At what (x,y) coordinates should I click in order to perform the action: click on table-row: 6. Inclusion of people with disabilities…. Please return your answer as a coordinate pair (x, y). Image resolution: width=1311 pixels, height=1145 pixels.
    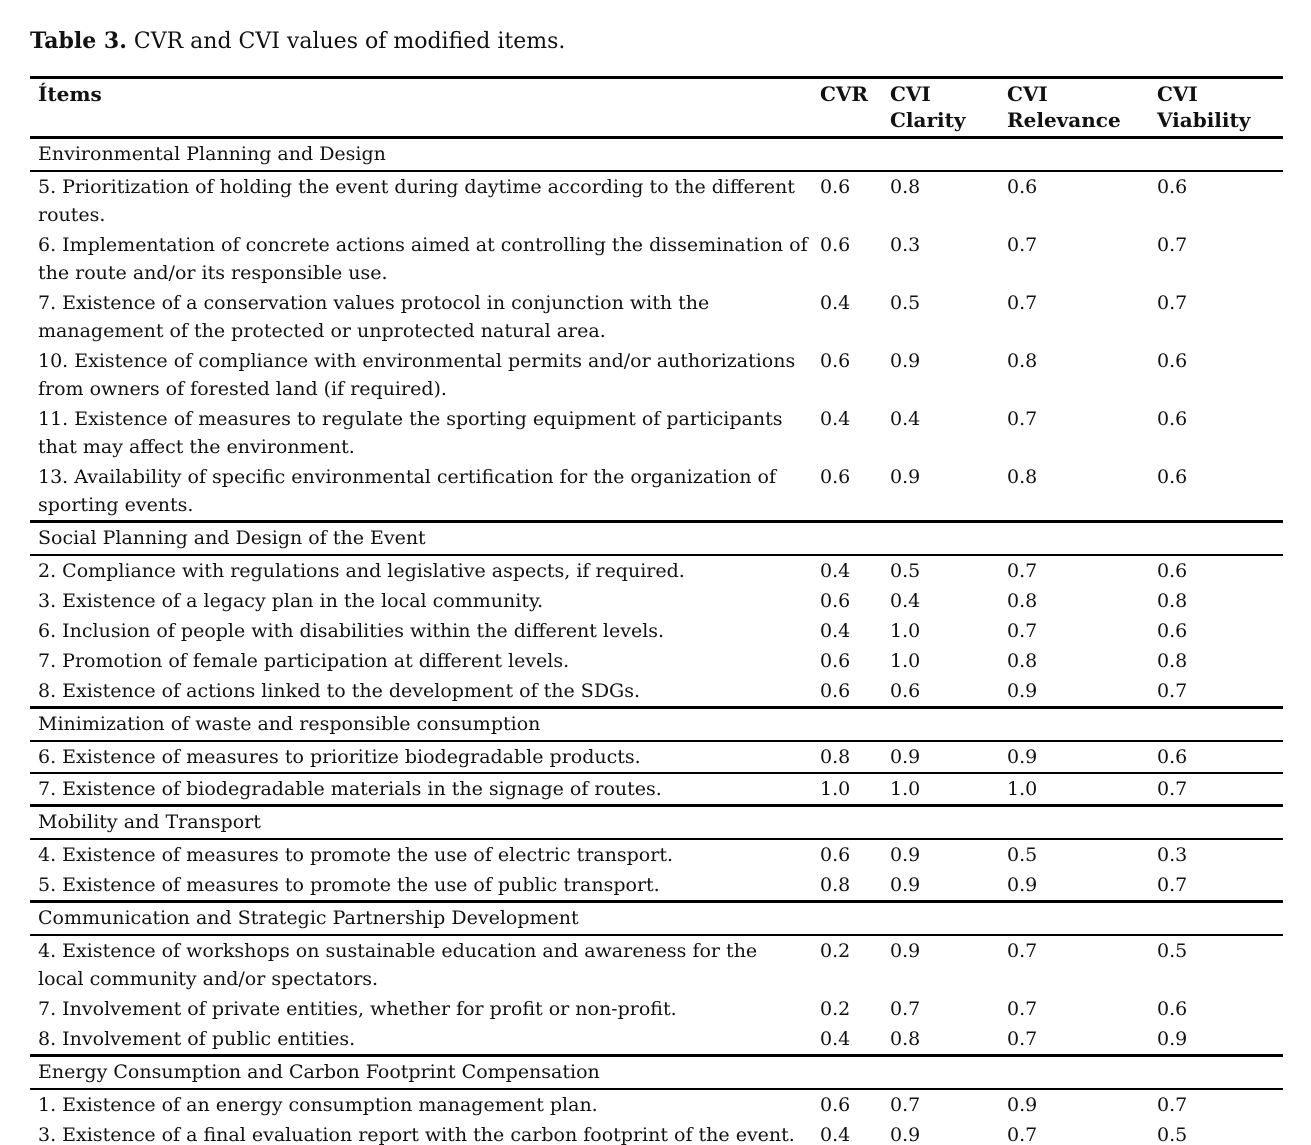
    Looking at the image, I should click on (656, 631).